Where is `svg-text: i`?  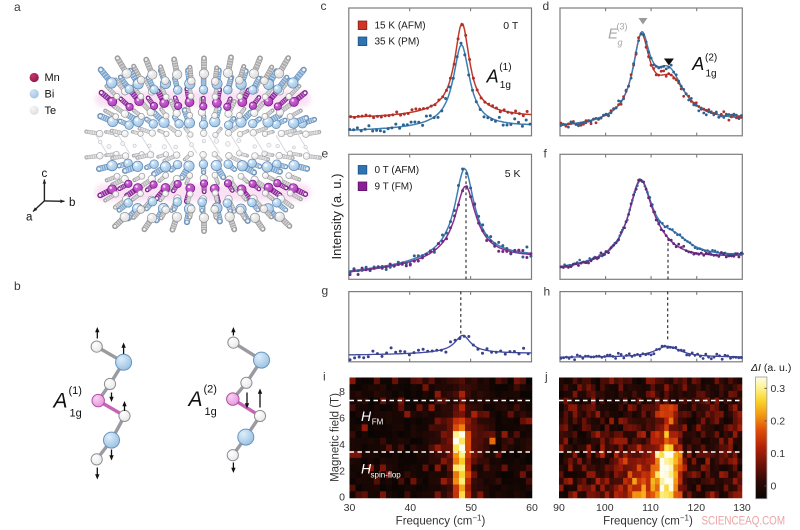 svg-text: i is located at coordinates (324, 376).